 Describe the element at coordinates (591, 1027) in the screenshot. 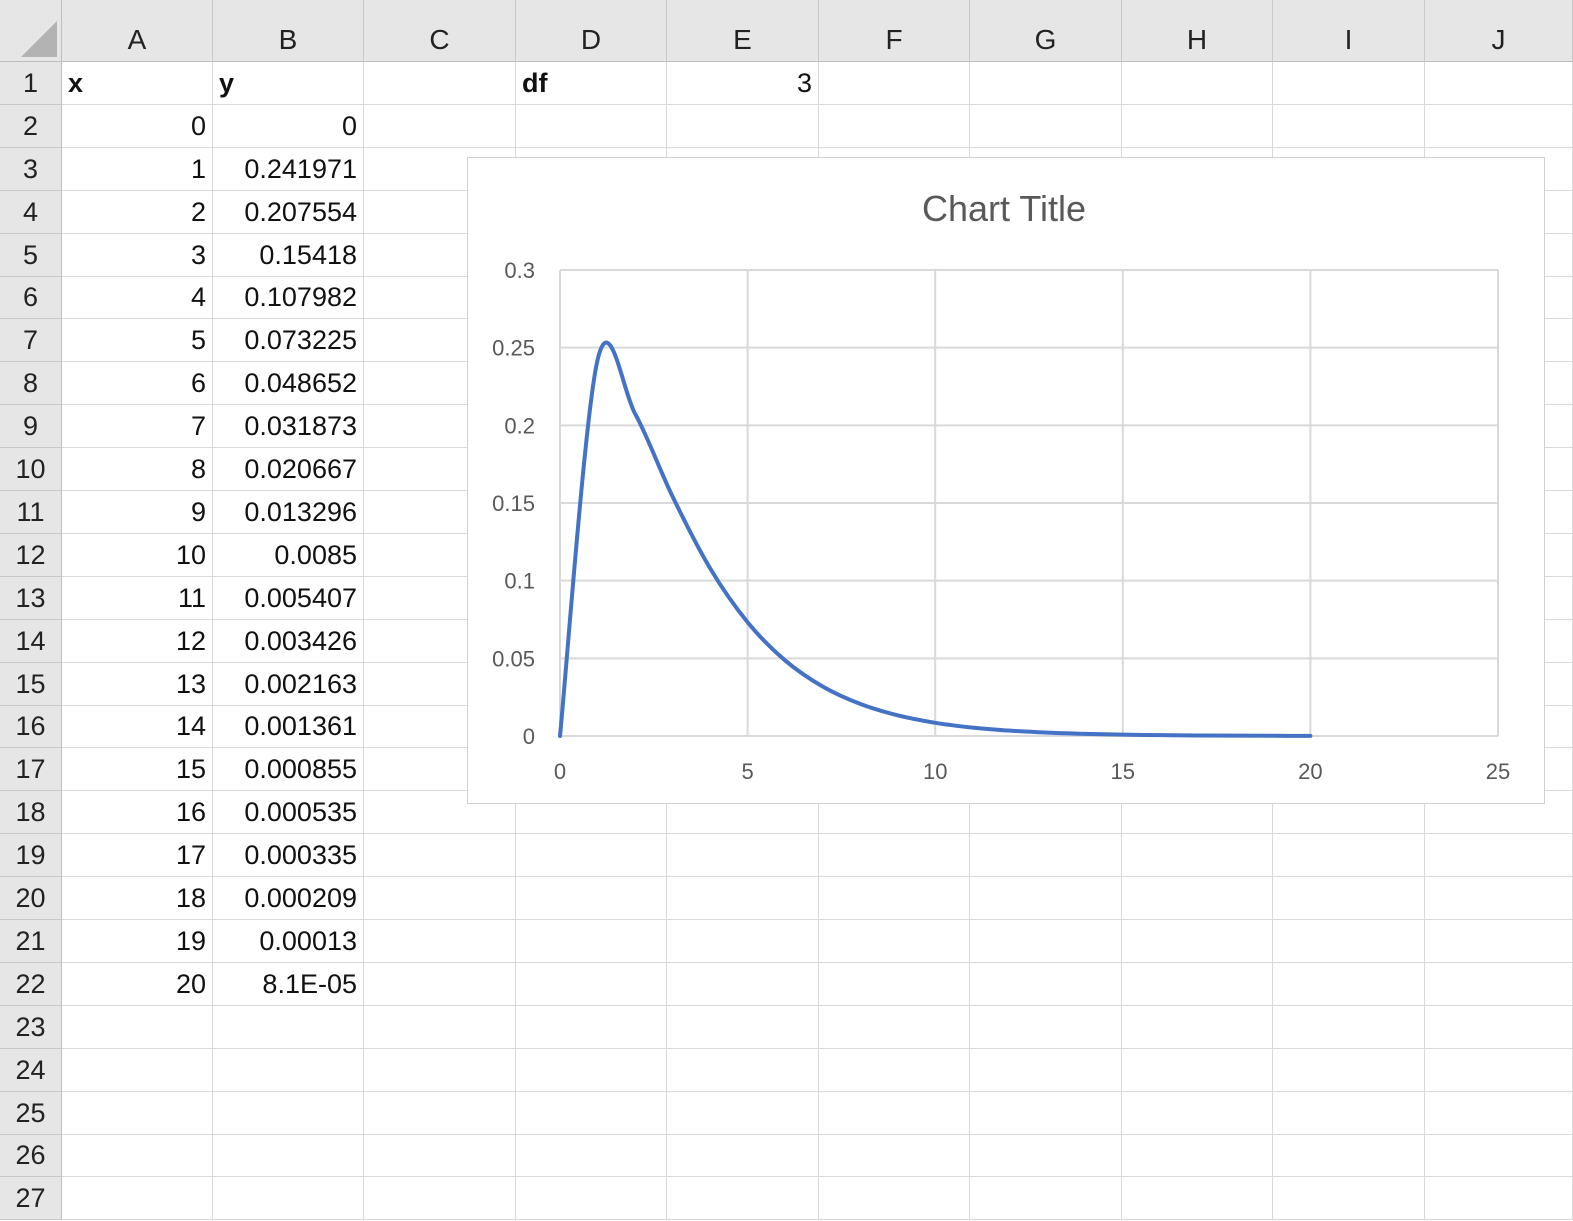

I see `cell-d23` at that location.